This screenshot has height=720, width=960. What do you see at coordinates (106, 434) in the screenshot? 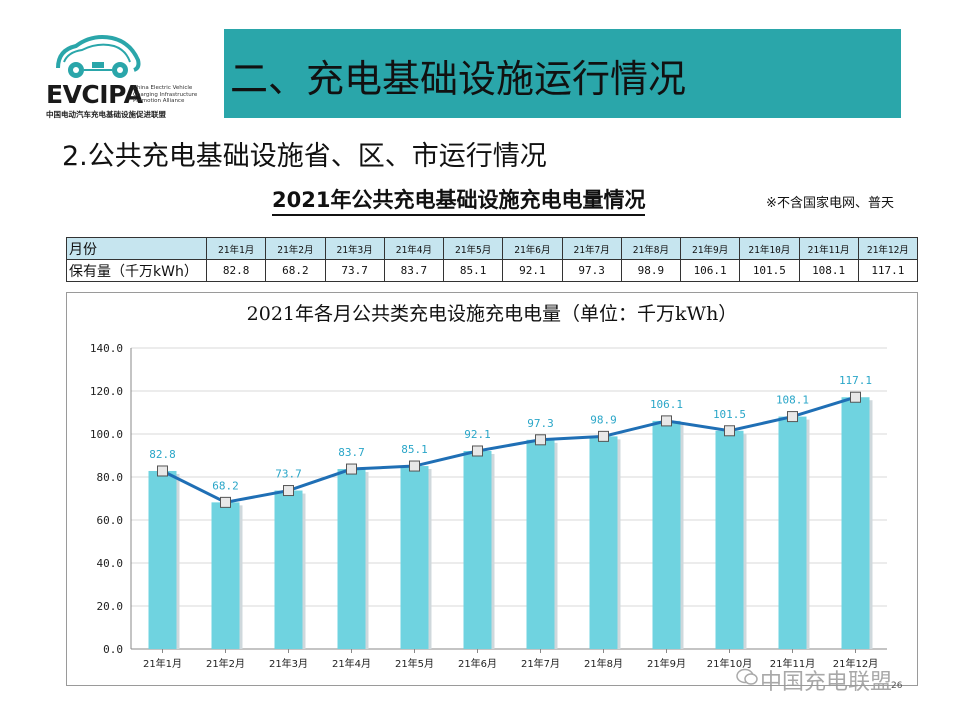
I see `y-tick-label: 100.0` at bounding box center [106, 434].